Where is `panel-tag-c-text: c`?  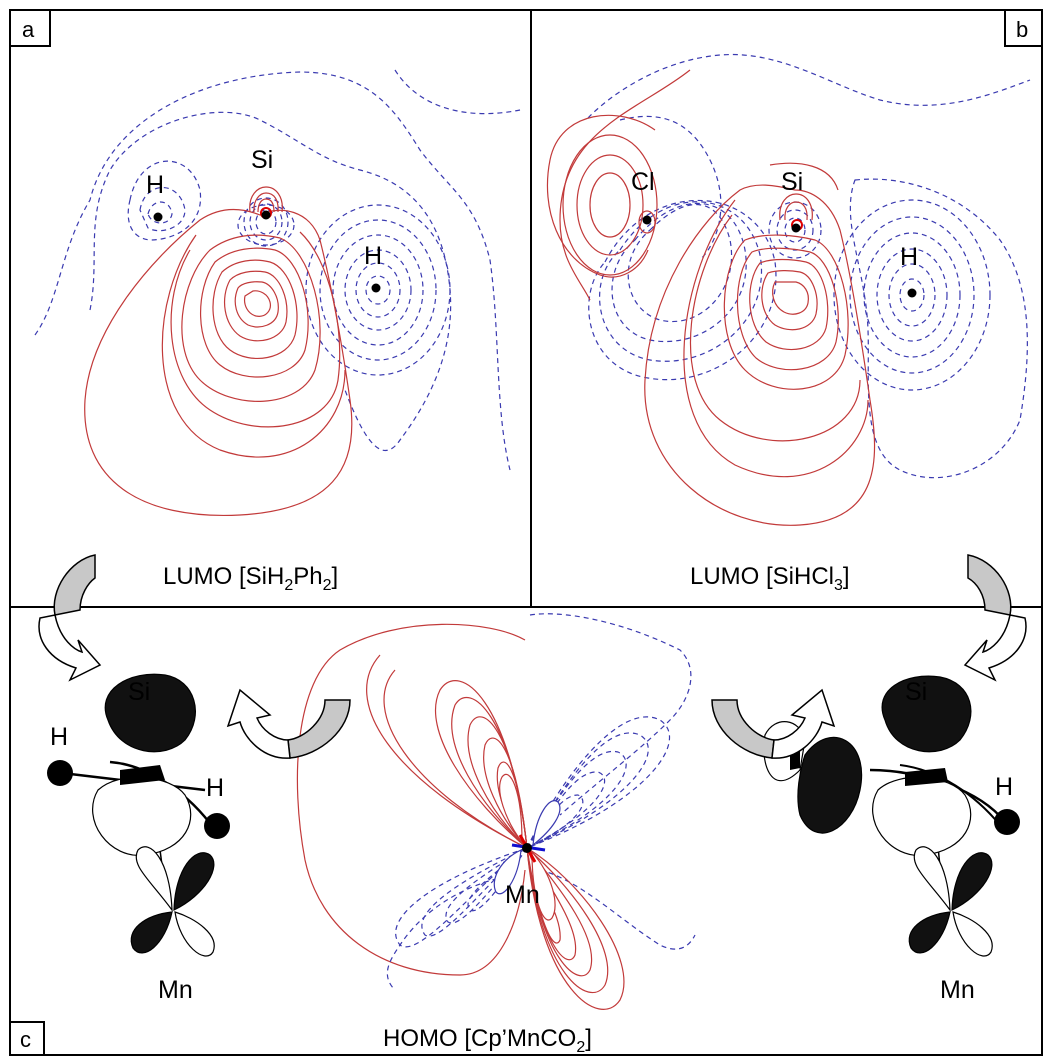
panel-tag-c-text: c is located at coordinates (25, 1039).